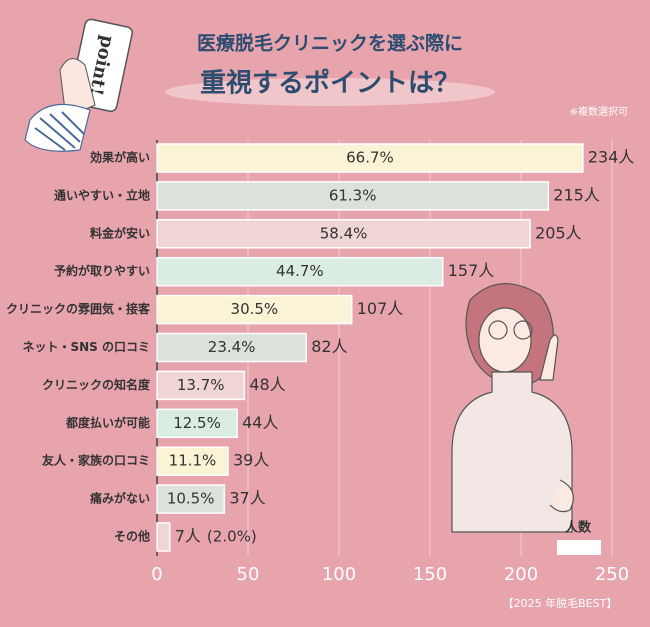 The height and width of the screenshot is (627, 650). I want to click on share-label: 44.7%, so click(300, 271).